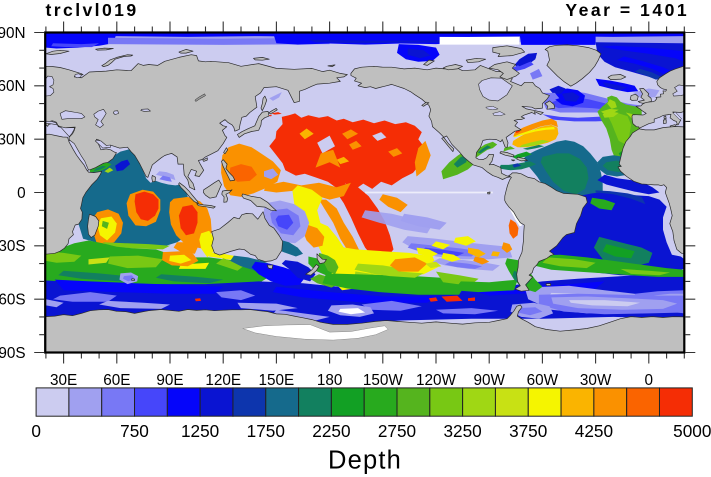  I want to click on svg-text: 120E, so click(223, 380).